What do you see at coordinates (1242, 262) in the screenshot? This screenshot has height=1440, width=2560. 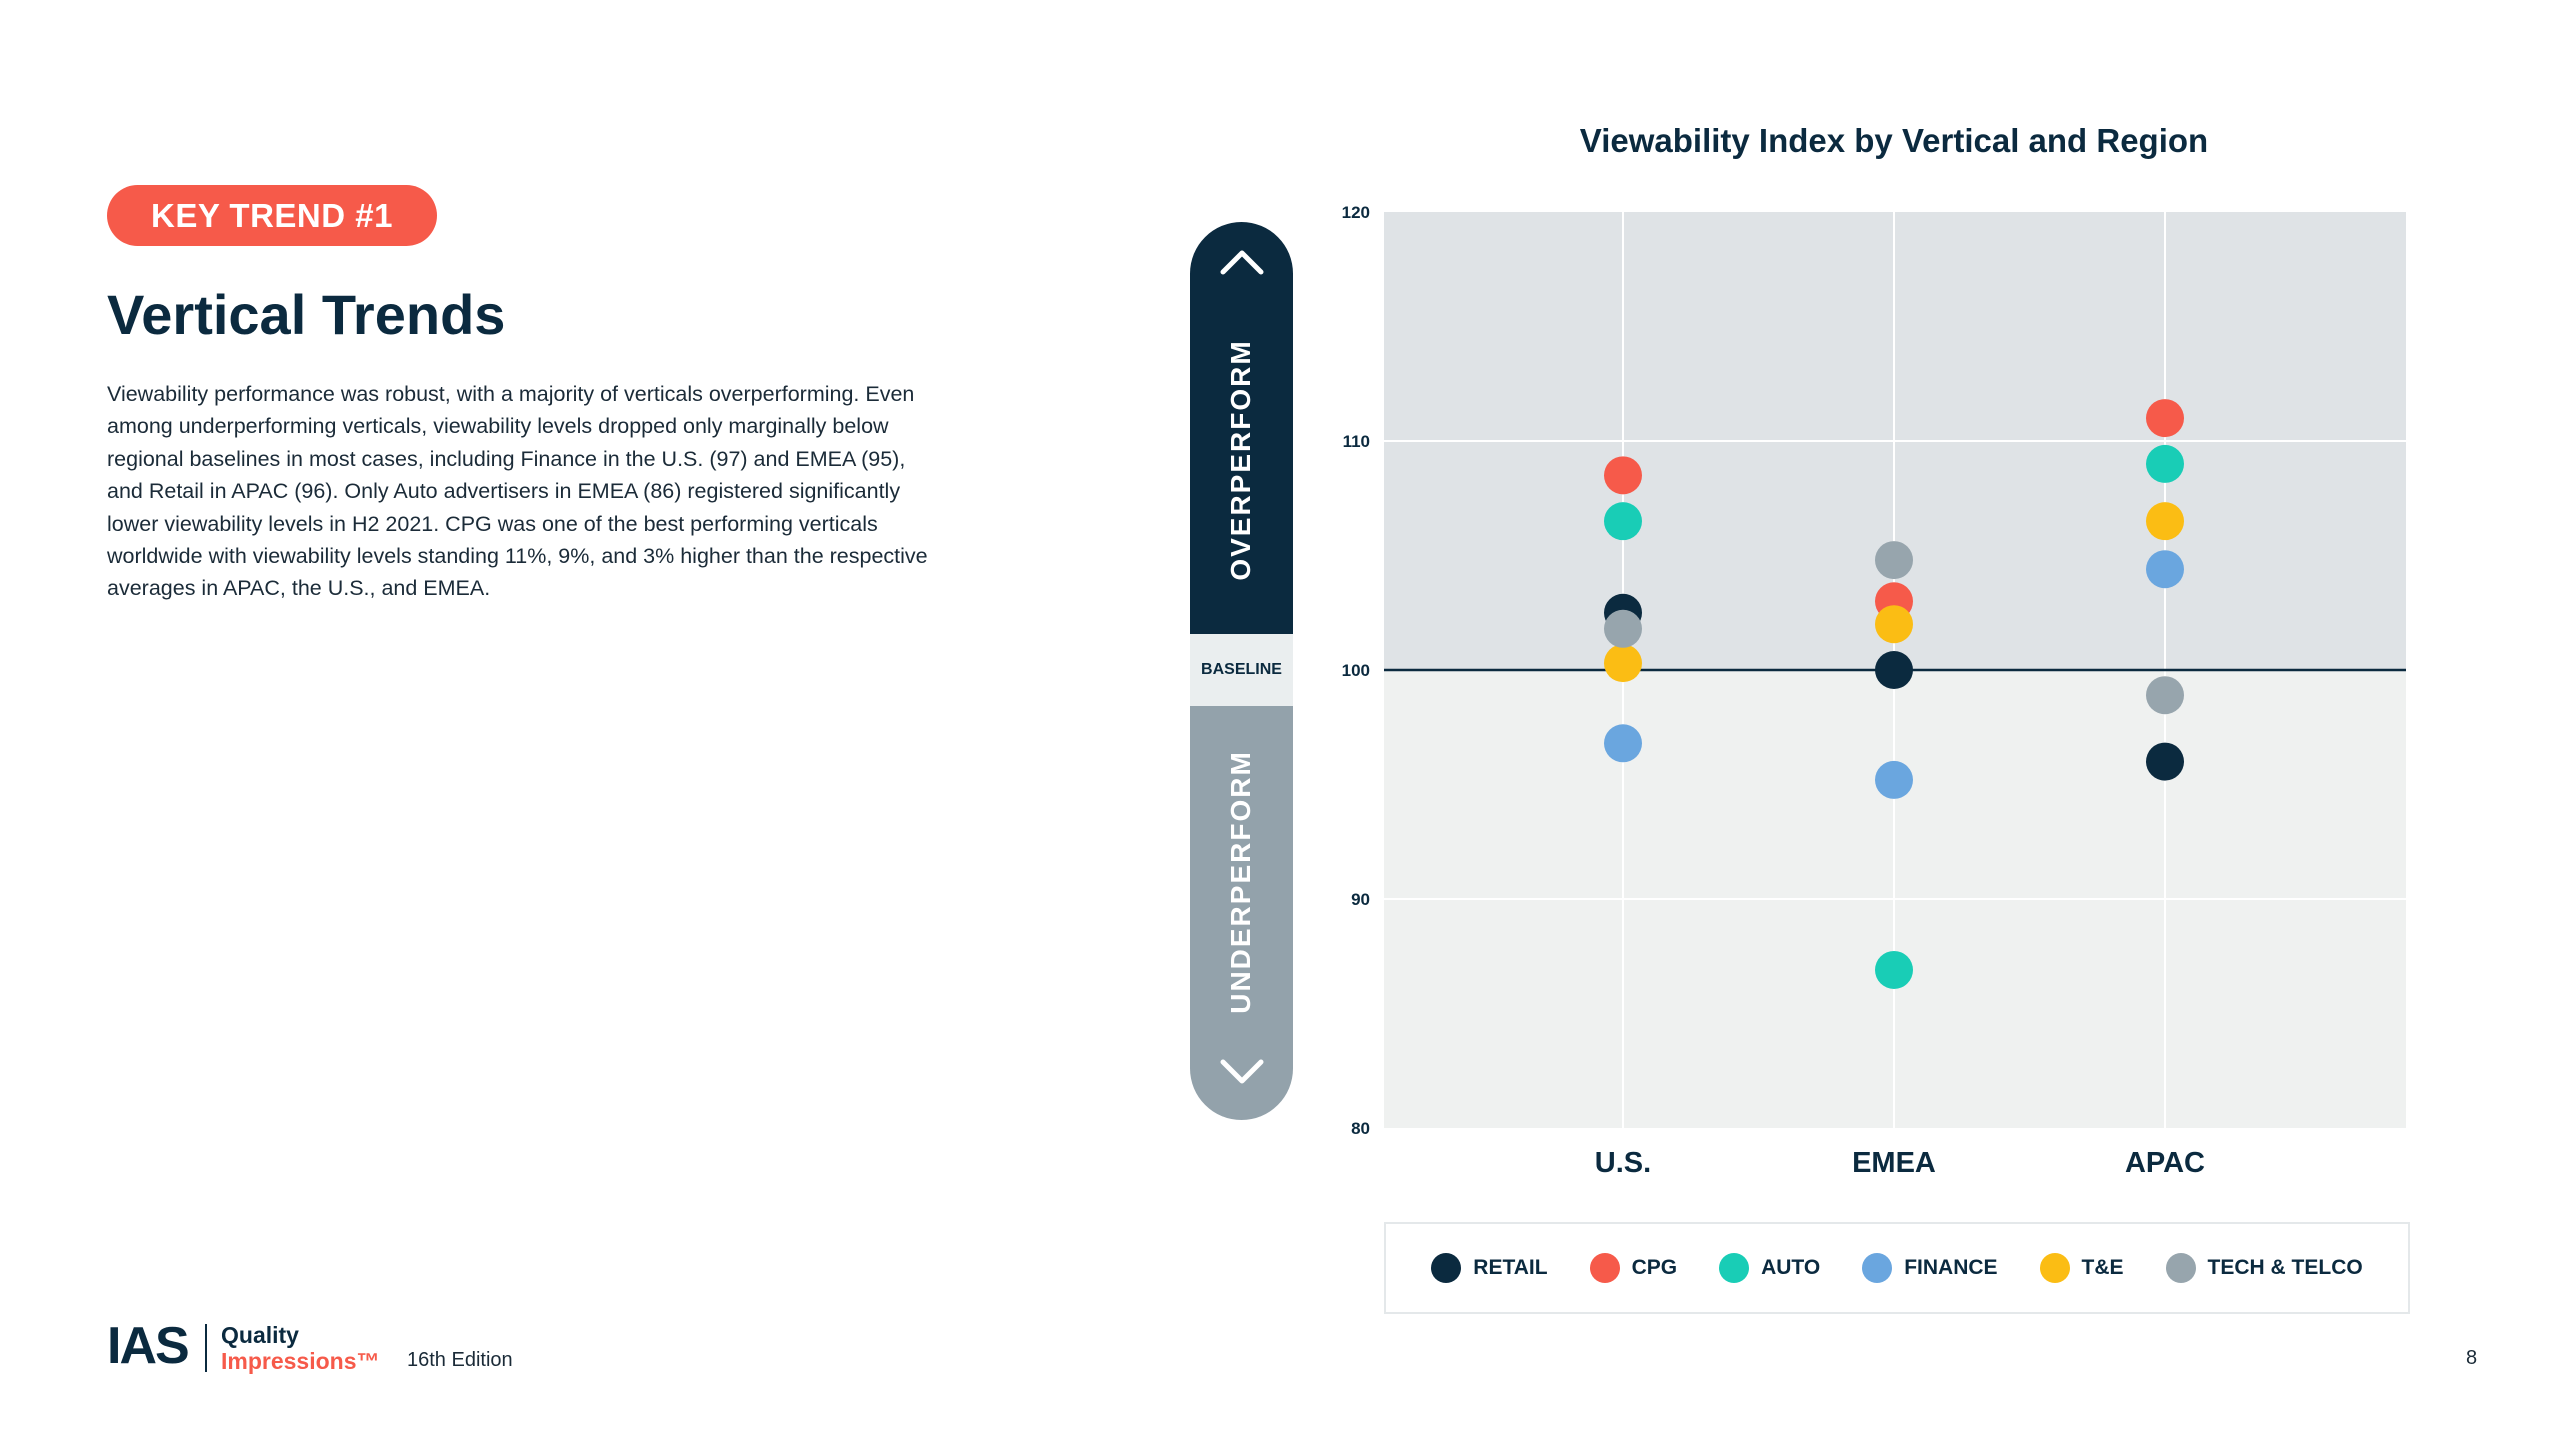 I see `chevron-up-icon` at bounding box center [1242, 262].